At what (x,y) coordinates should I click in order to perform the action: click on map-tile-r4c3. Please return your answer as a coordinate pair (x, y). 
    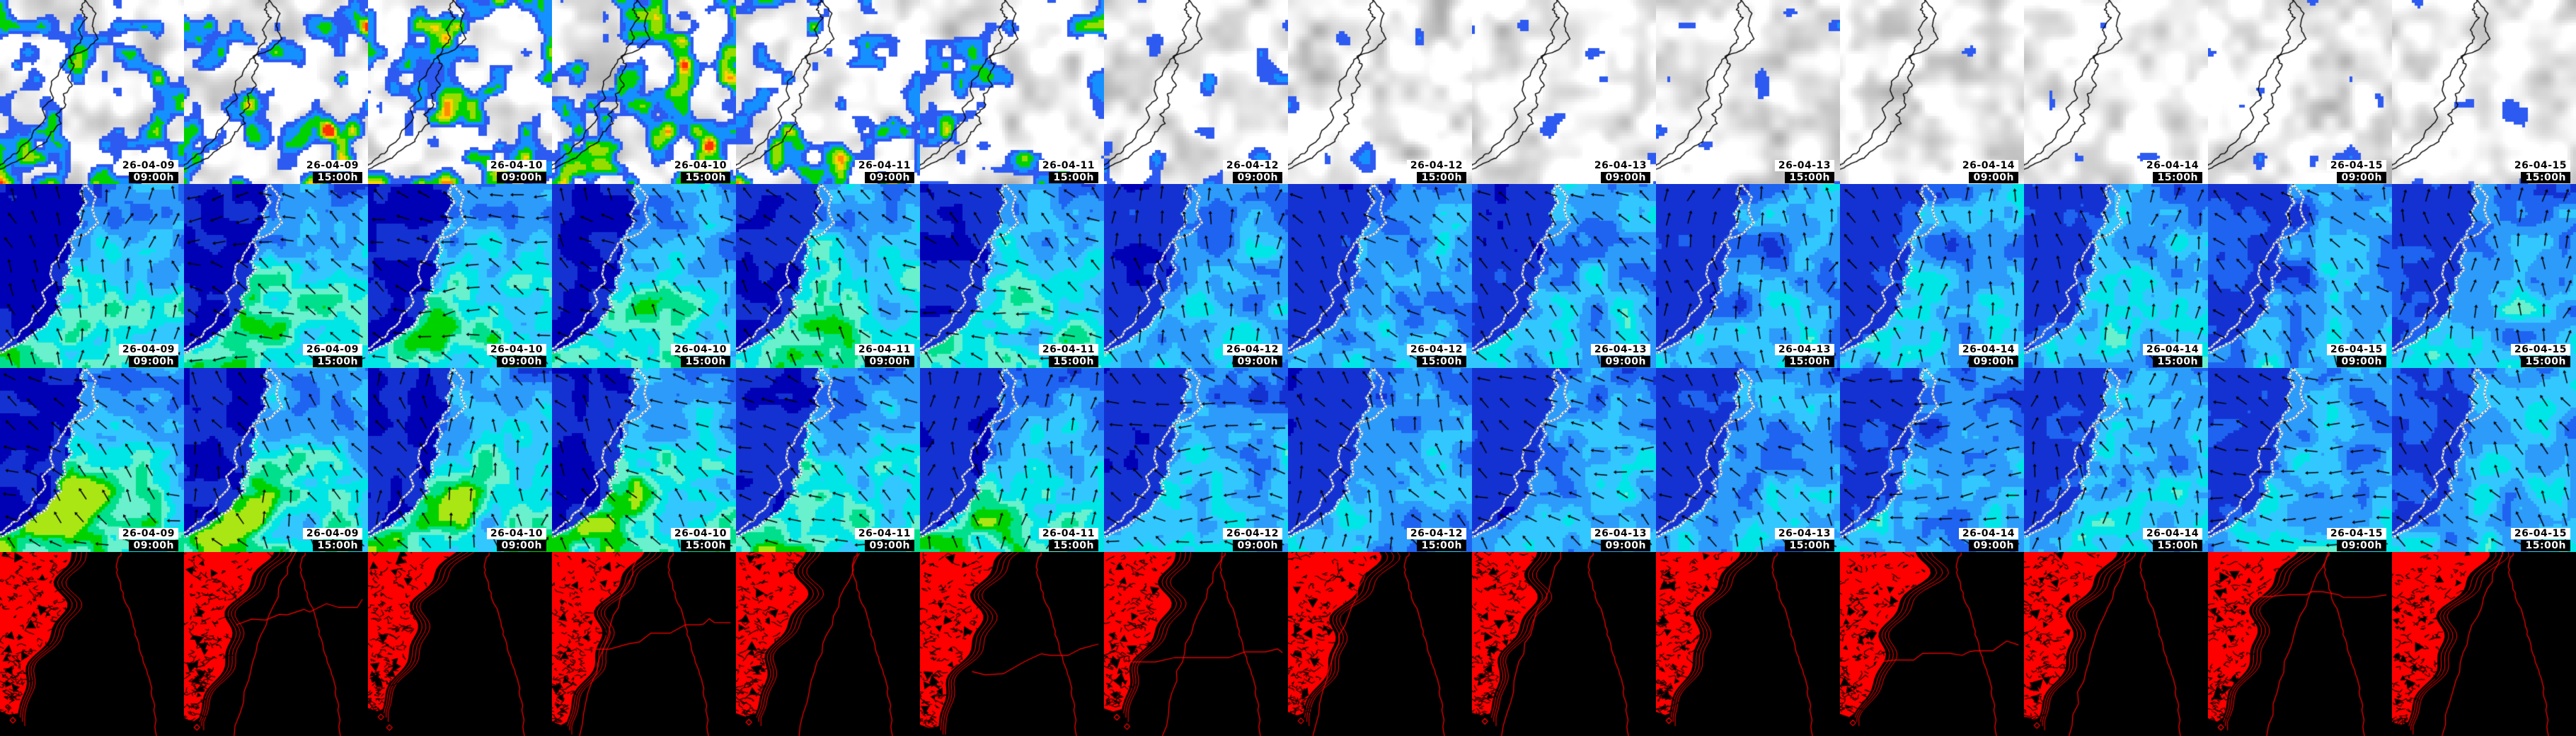
    Looking at the image, I should click on (460, 644).